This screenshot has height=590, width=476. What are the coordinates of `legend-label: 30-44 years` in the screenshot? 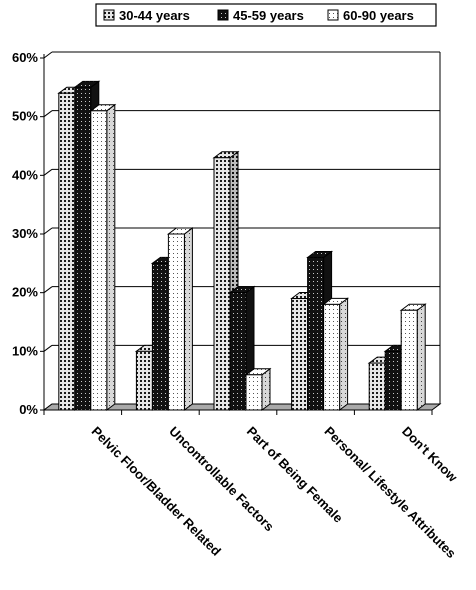 It's located at (154, 15).